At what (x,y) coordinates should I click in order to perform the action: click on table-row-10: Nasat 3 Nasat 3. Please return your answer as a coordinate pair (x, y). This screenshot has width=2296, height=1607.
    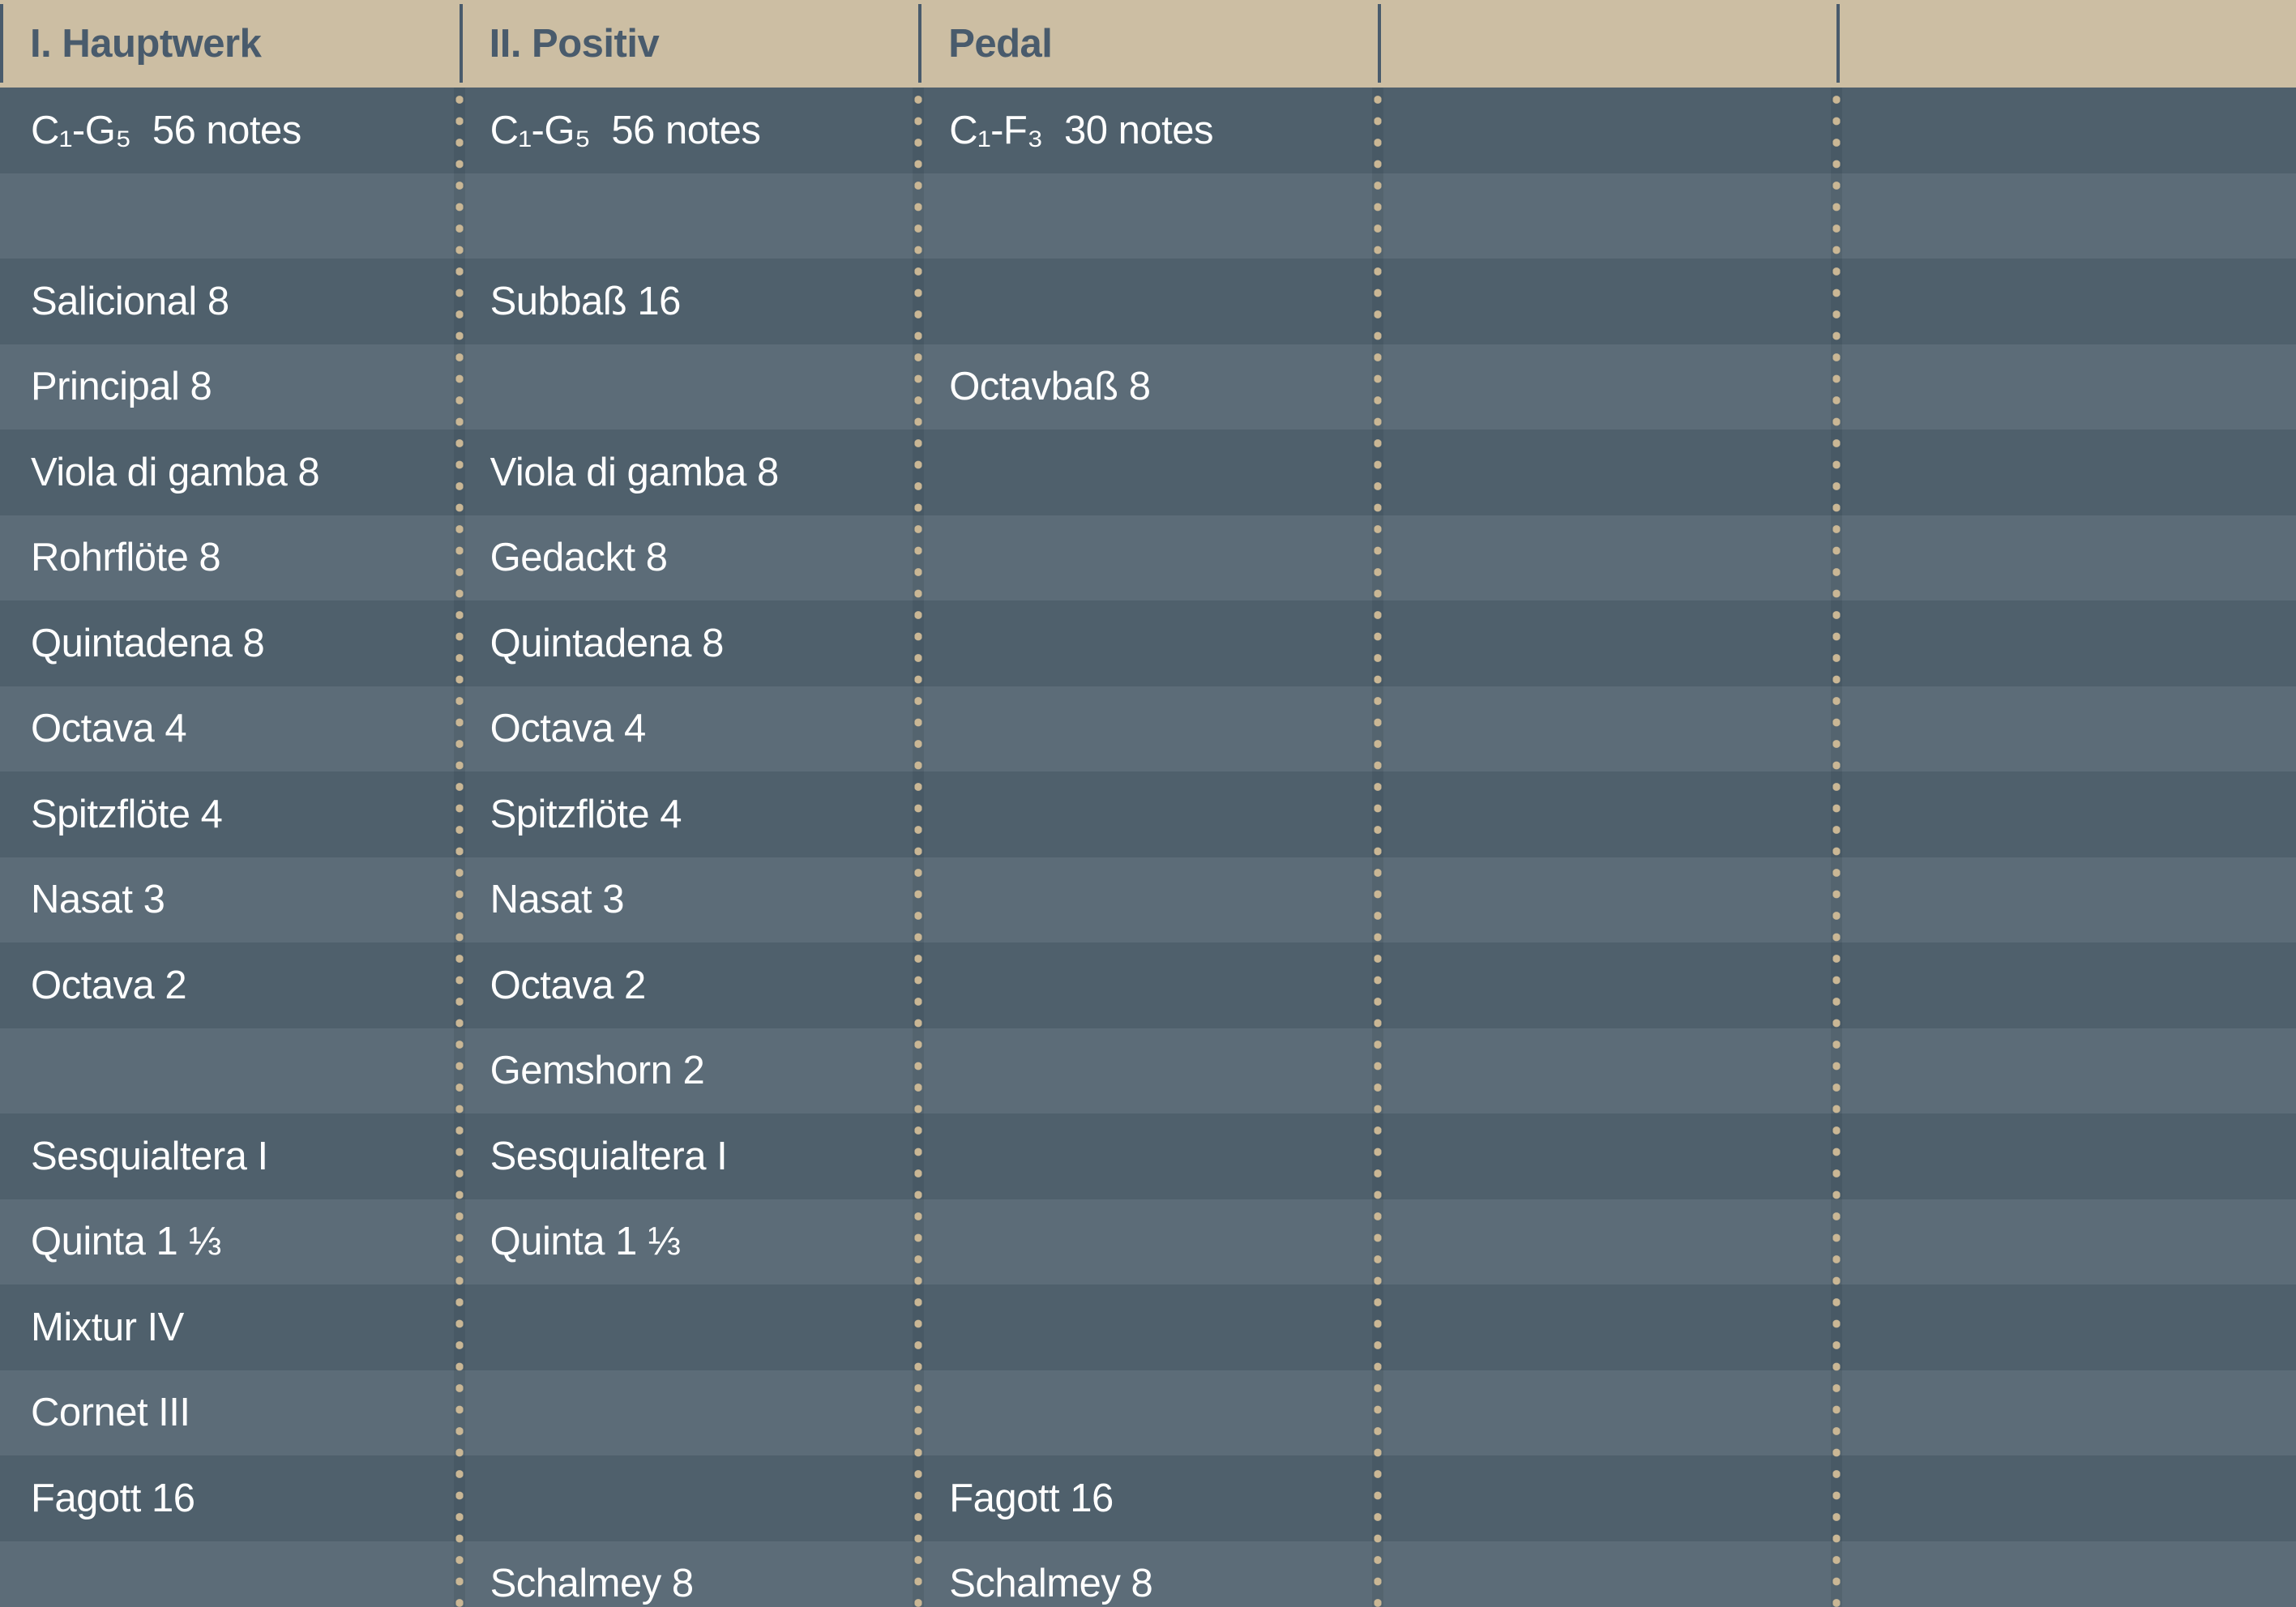
    Looking at the image, I should click on (1148, 900).